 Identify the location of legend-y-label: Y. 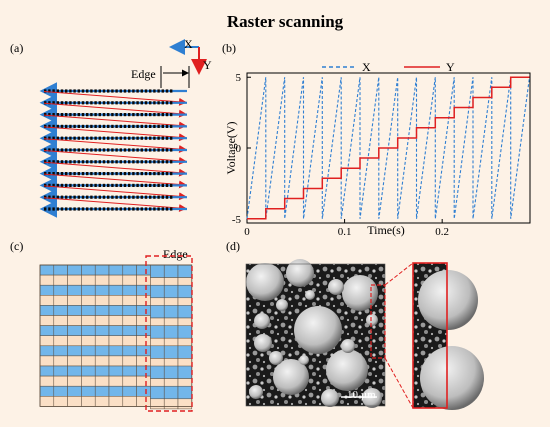
(450, 67).